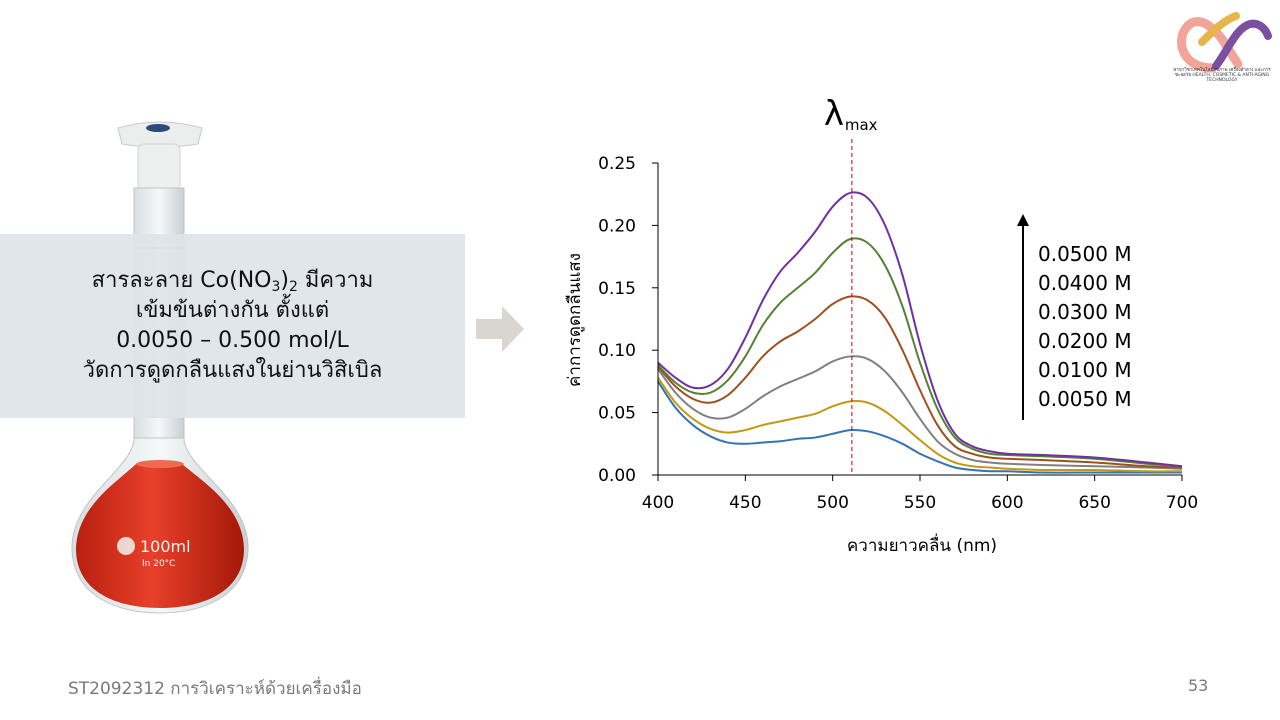  I want to click on y-tick-label: 0.05, so click(617, 414).